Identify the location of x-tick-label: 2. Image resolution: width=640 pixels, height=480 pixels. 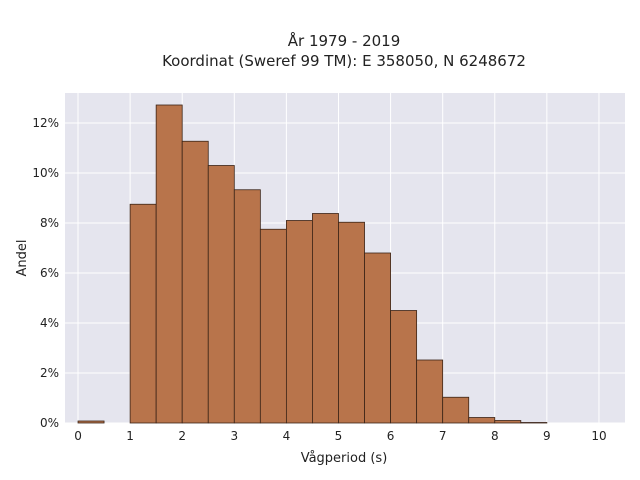
(182, 436).